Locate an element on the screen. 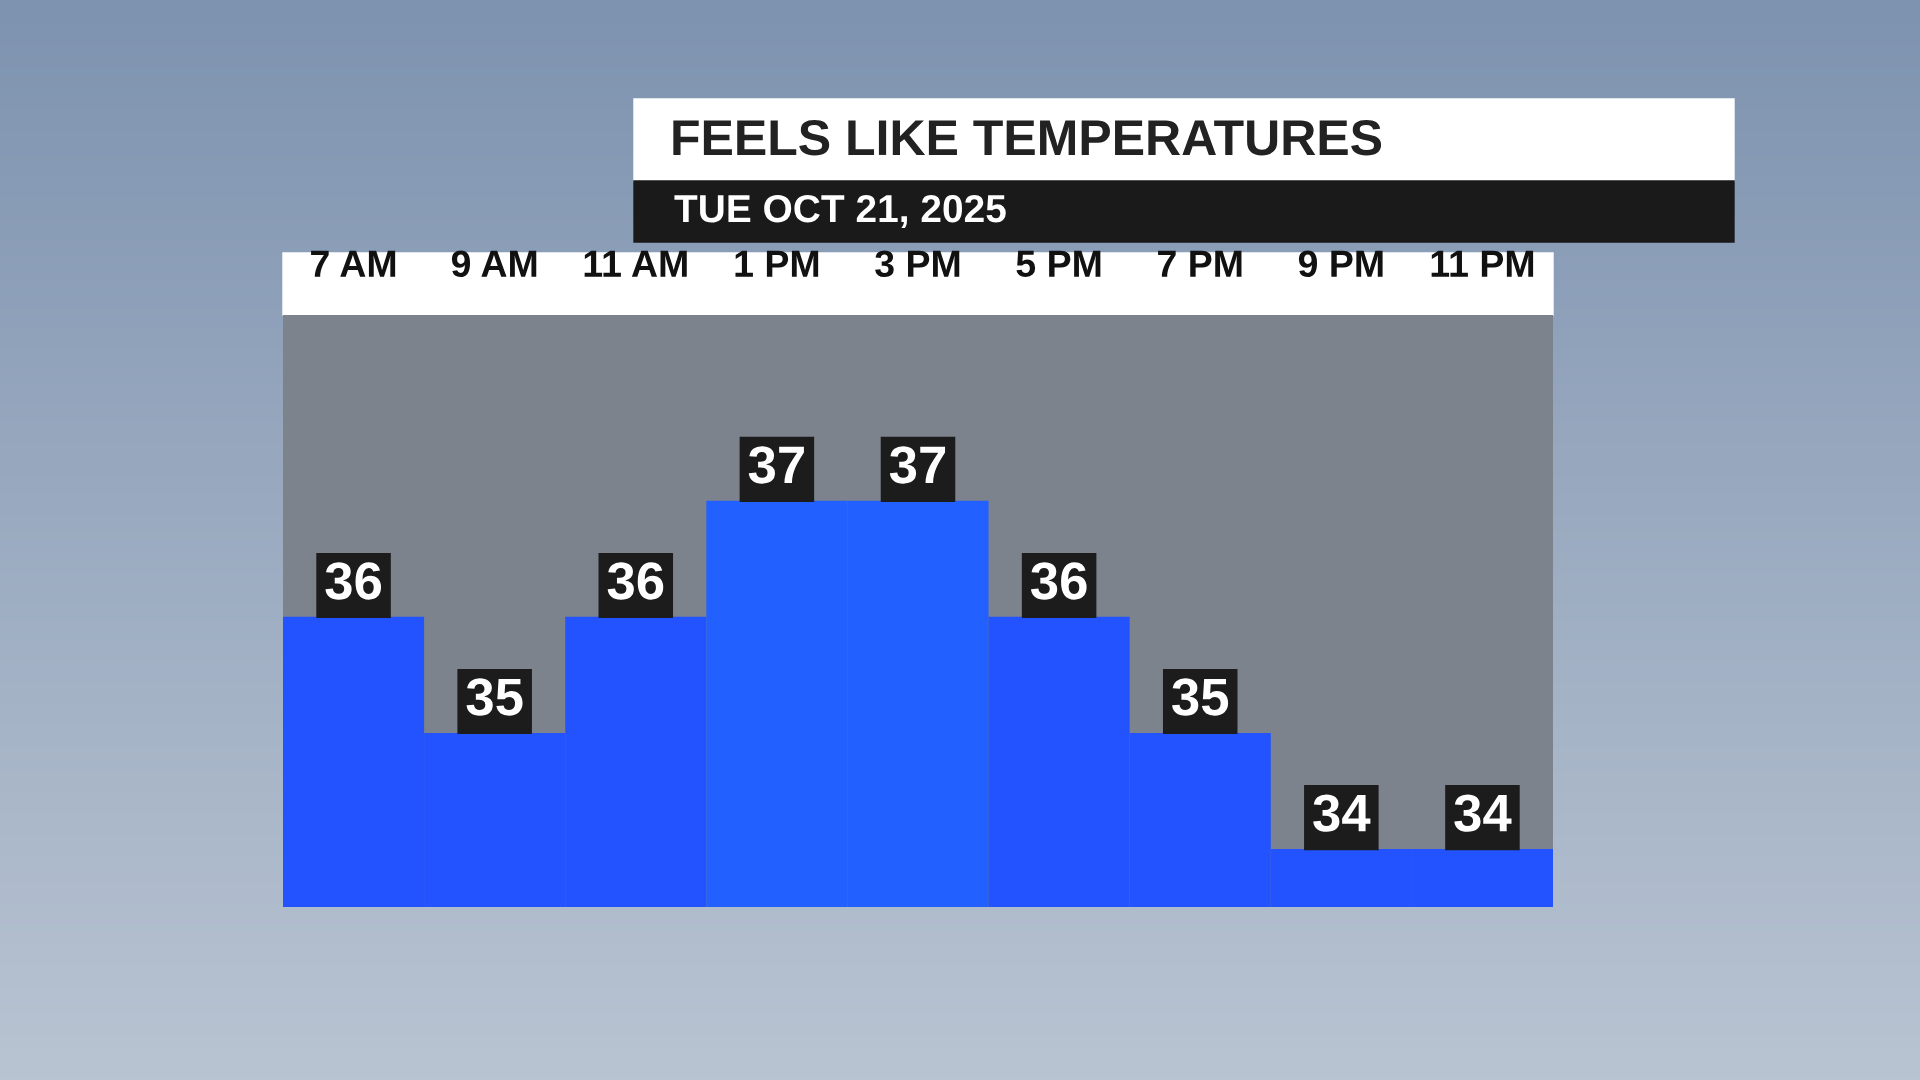 Image resolution: width=1920 pixels, height=1080 pixels. x-tick-label: 11 PM is located at coordinates (1482, 263).